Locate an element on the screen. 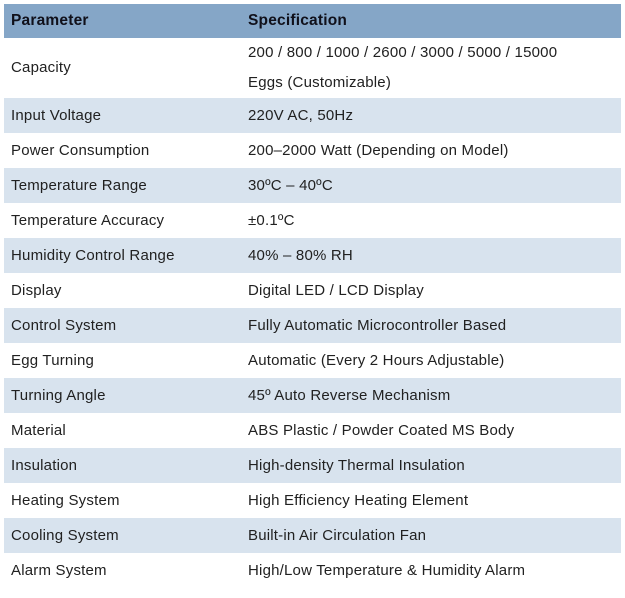  specification-cell: High Efficiency Heating Element is located at coordinates (358, 500).